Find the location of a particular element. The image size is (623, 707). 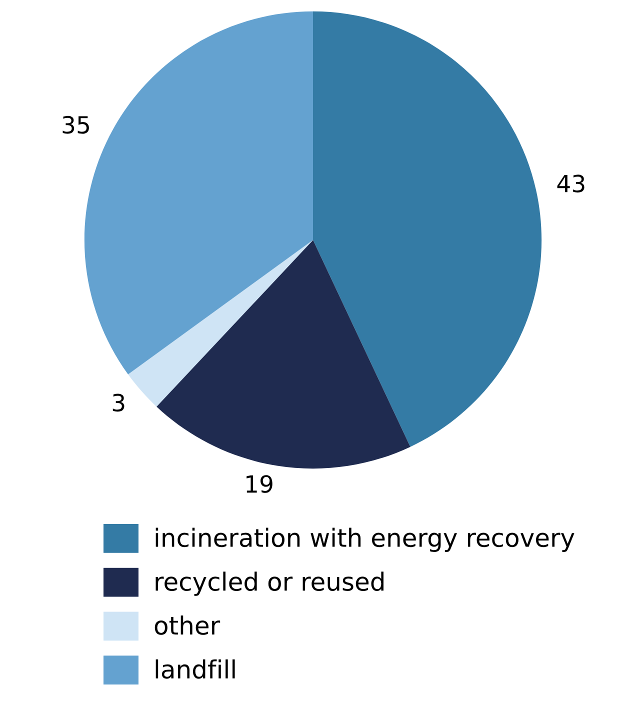

data-label: 19 is located at coordinates (259, 484).